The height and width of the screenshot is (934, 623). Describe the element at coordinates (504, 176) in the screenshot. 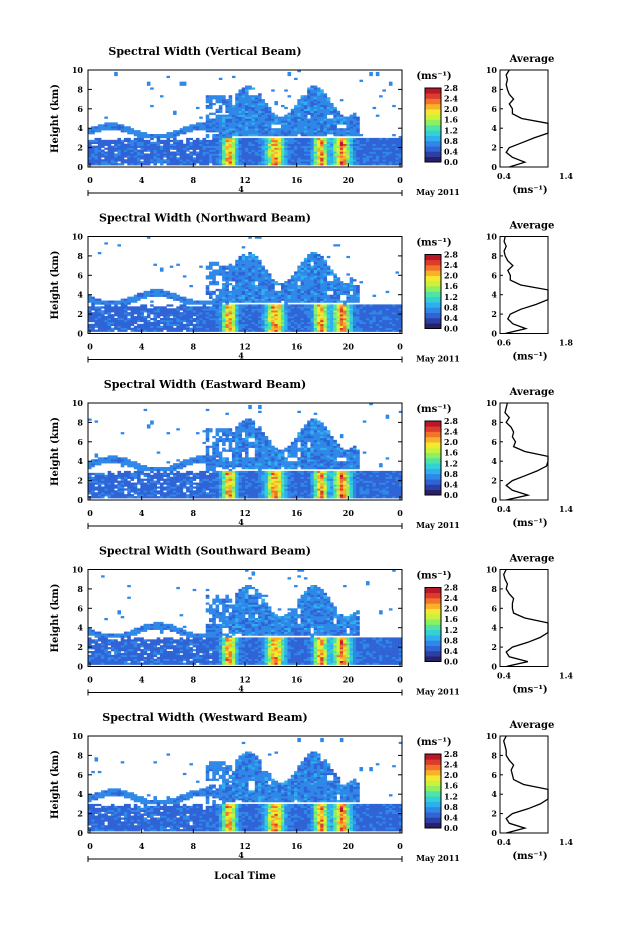

I see `profile-x-tick-label: 0.4` at that location.